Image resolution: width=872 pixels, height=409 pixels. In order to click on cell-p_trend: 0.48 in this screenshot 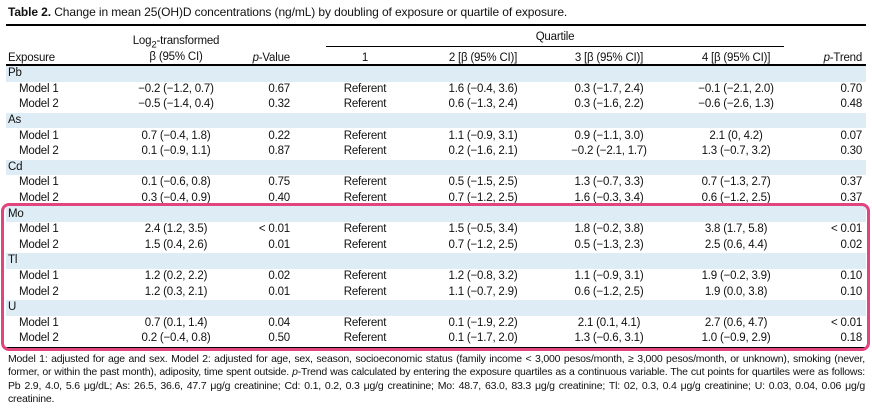, I will do `click(851, 104)`.